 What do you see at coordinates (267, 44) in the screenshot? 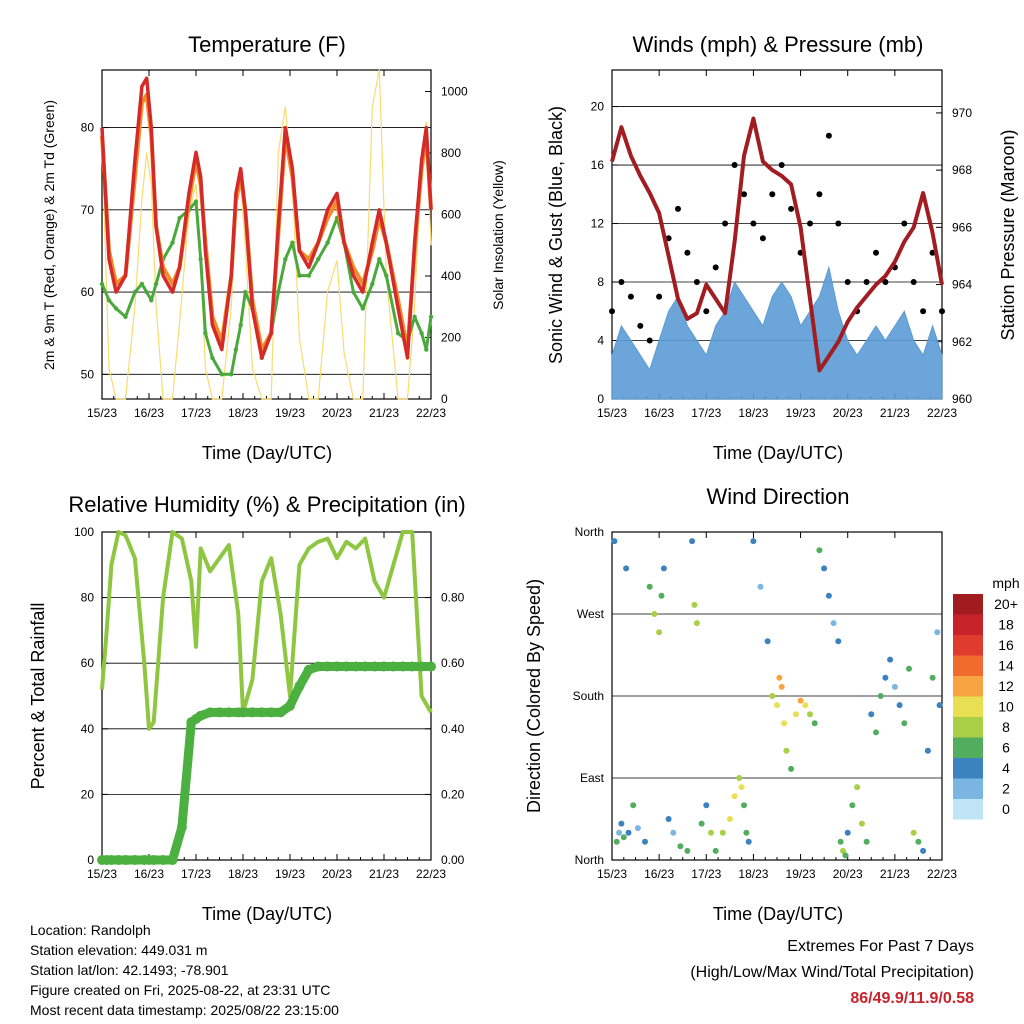
I see `temperature-title: Temperature (F)` at bounding box center [267, 44].